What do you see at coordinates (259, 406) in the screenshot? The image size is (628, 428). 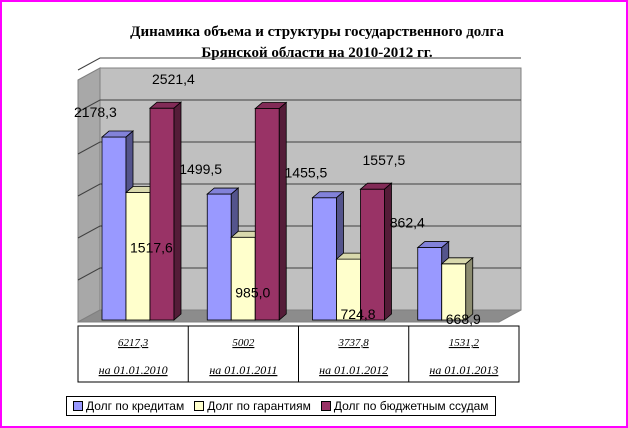 I see `legend-label: Долг по гарантиям` at bounding box center [259, 406].